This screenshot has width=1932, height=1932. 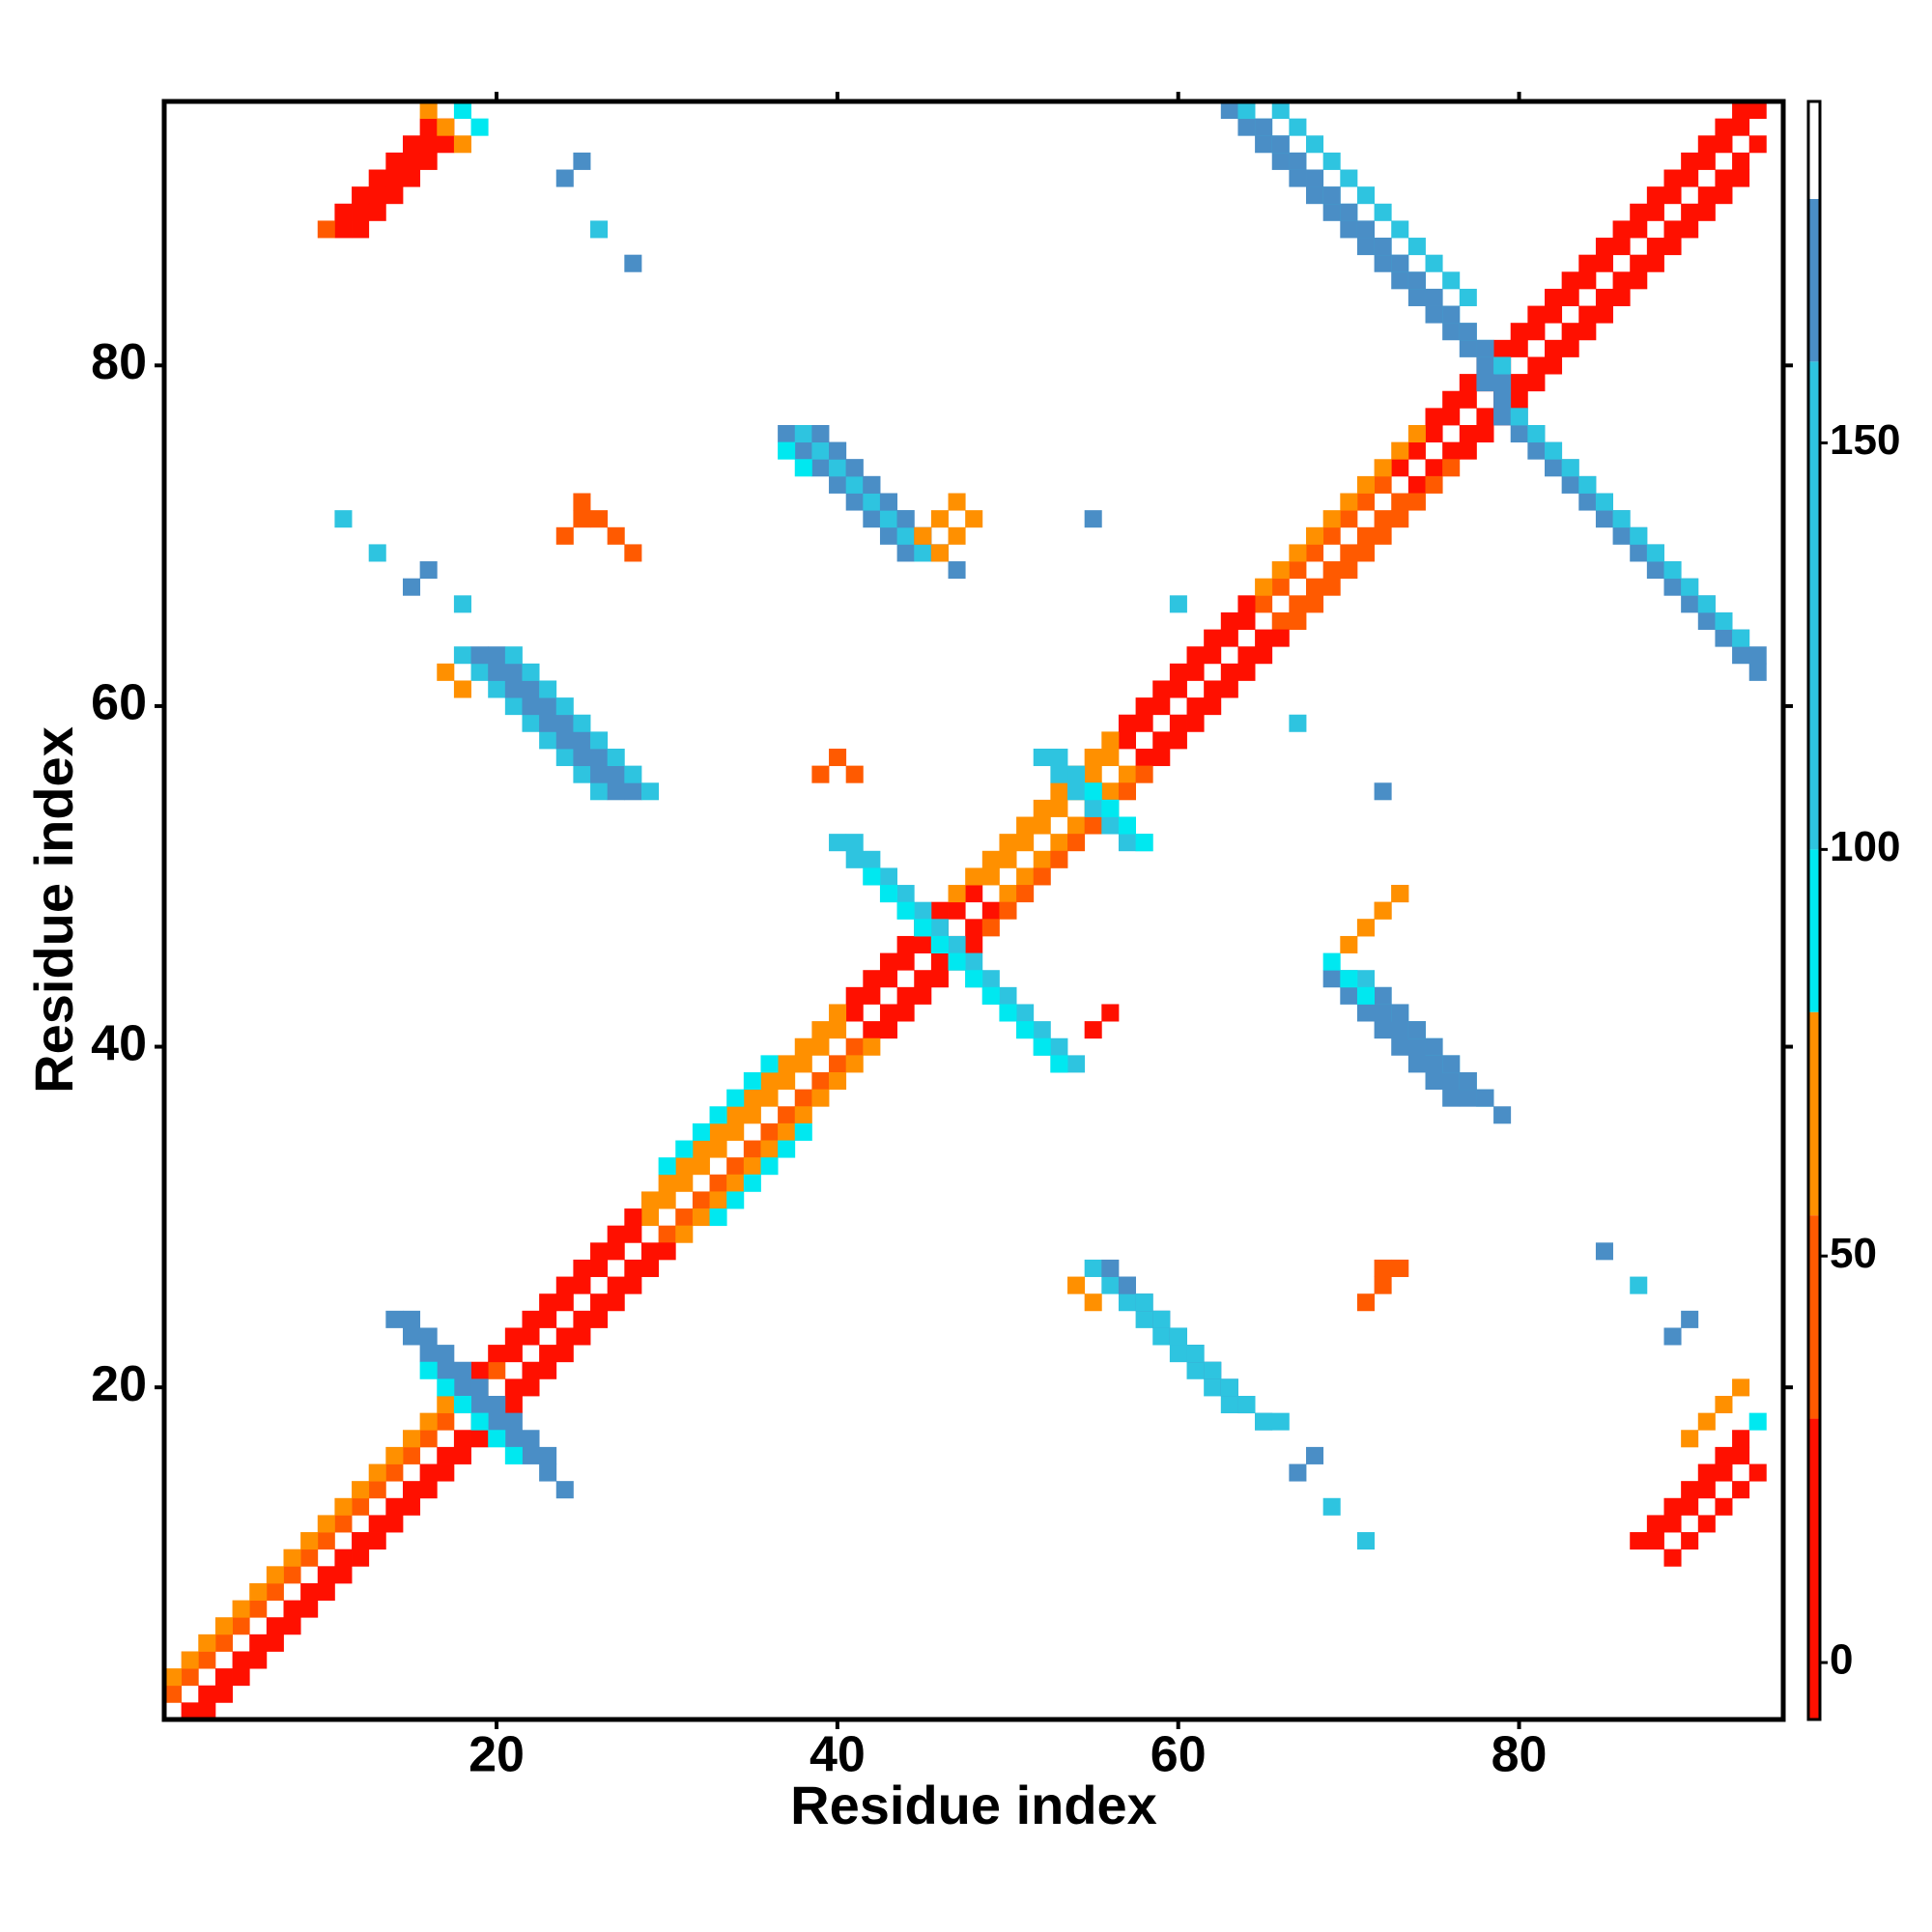 I want to click on x-tick-label: 20, so click(x=497, y=1755).